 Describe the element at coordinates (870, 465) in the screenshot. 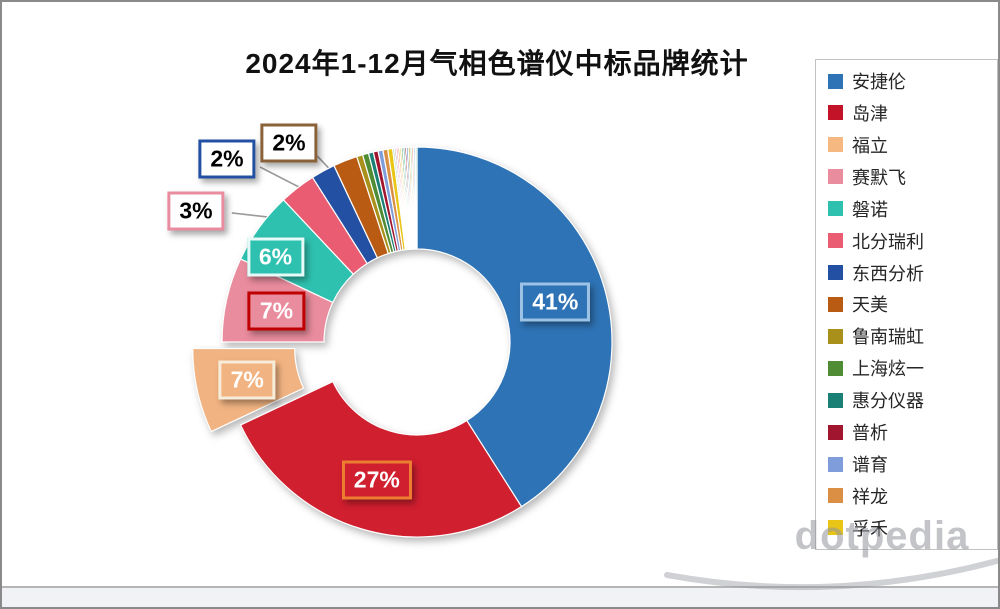

I see `legend-label: 谱育` at that location.